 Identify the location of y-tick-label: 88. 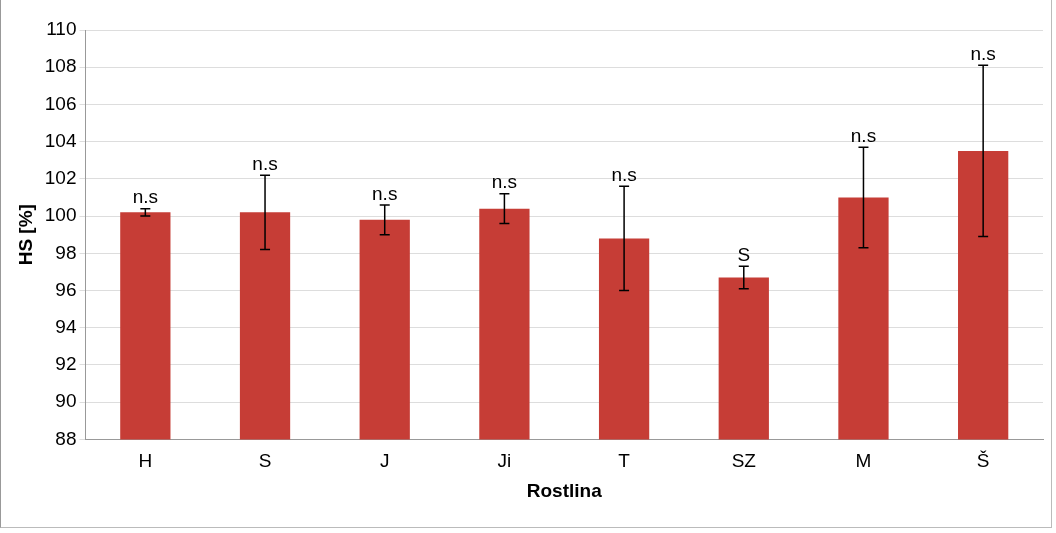
(66, 438).